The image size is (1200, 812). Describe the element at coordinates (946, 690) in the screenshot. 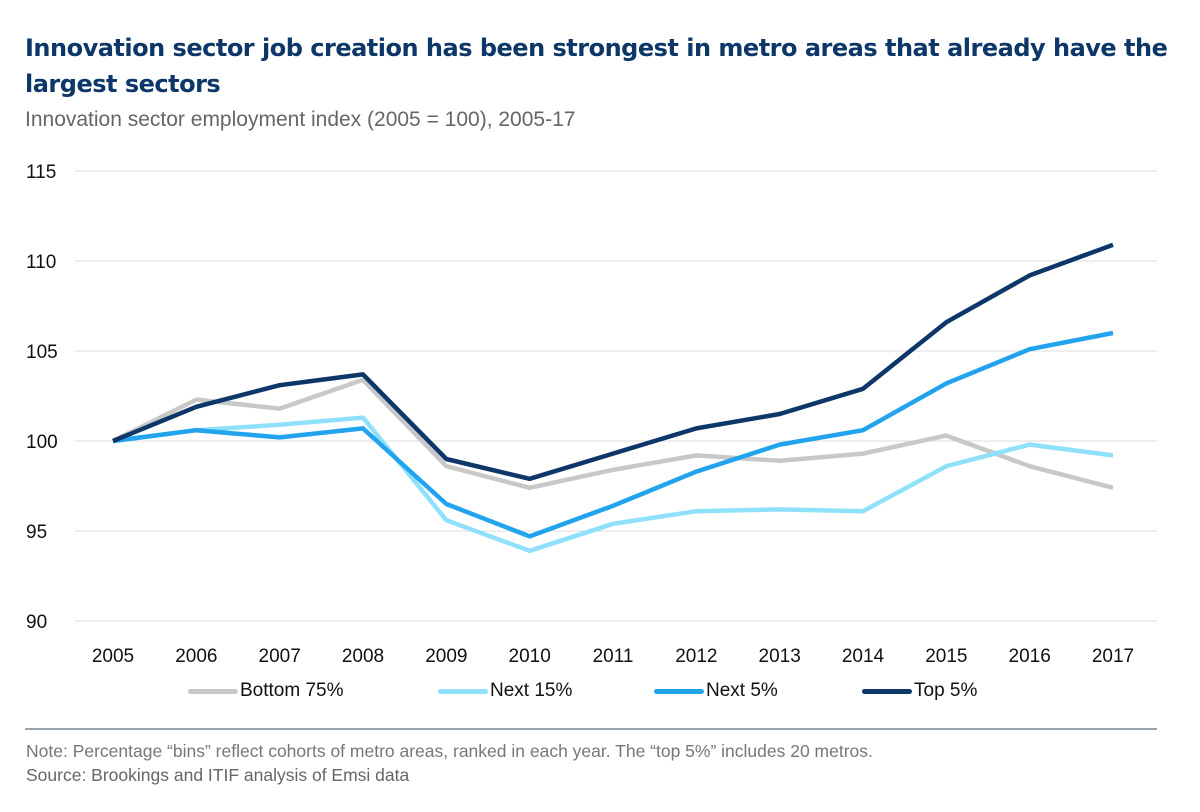

I see `legend-label: Top 5%` at that location.